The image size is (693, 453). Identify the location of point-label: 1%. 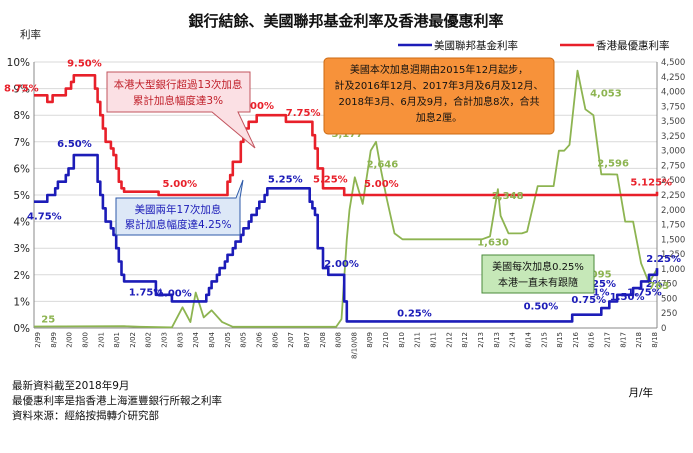
(601, 292).